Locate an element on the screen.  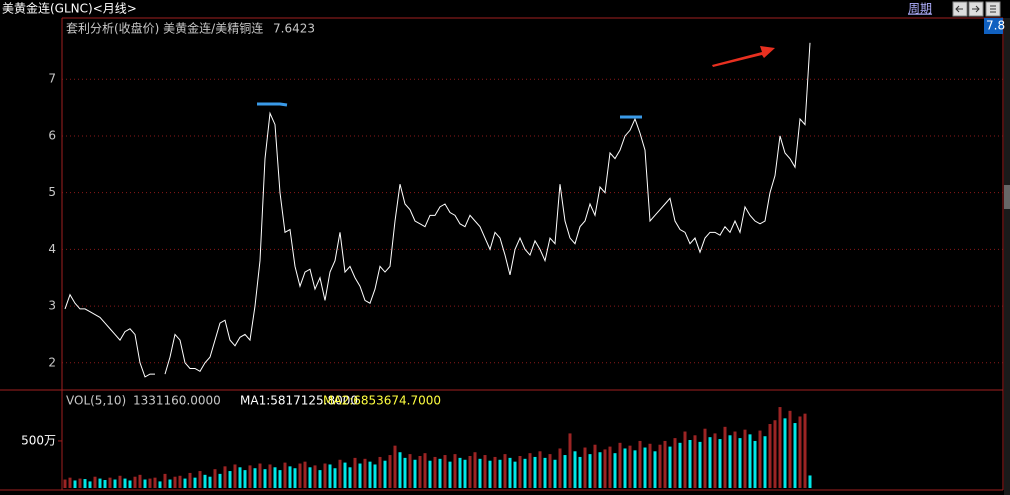
window-title: 美黄金连(GLNC)<月线> is located at coordinates (69, 8).